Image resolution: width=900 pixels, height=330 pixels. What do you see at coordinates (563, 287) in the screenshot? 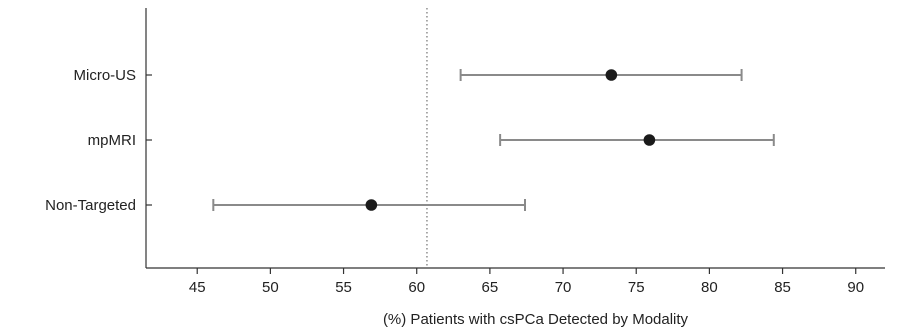
I see `x-tick-label-70: 70` at bounding box center [563, 287].